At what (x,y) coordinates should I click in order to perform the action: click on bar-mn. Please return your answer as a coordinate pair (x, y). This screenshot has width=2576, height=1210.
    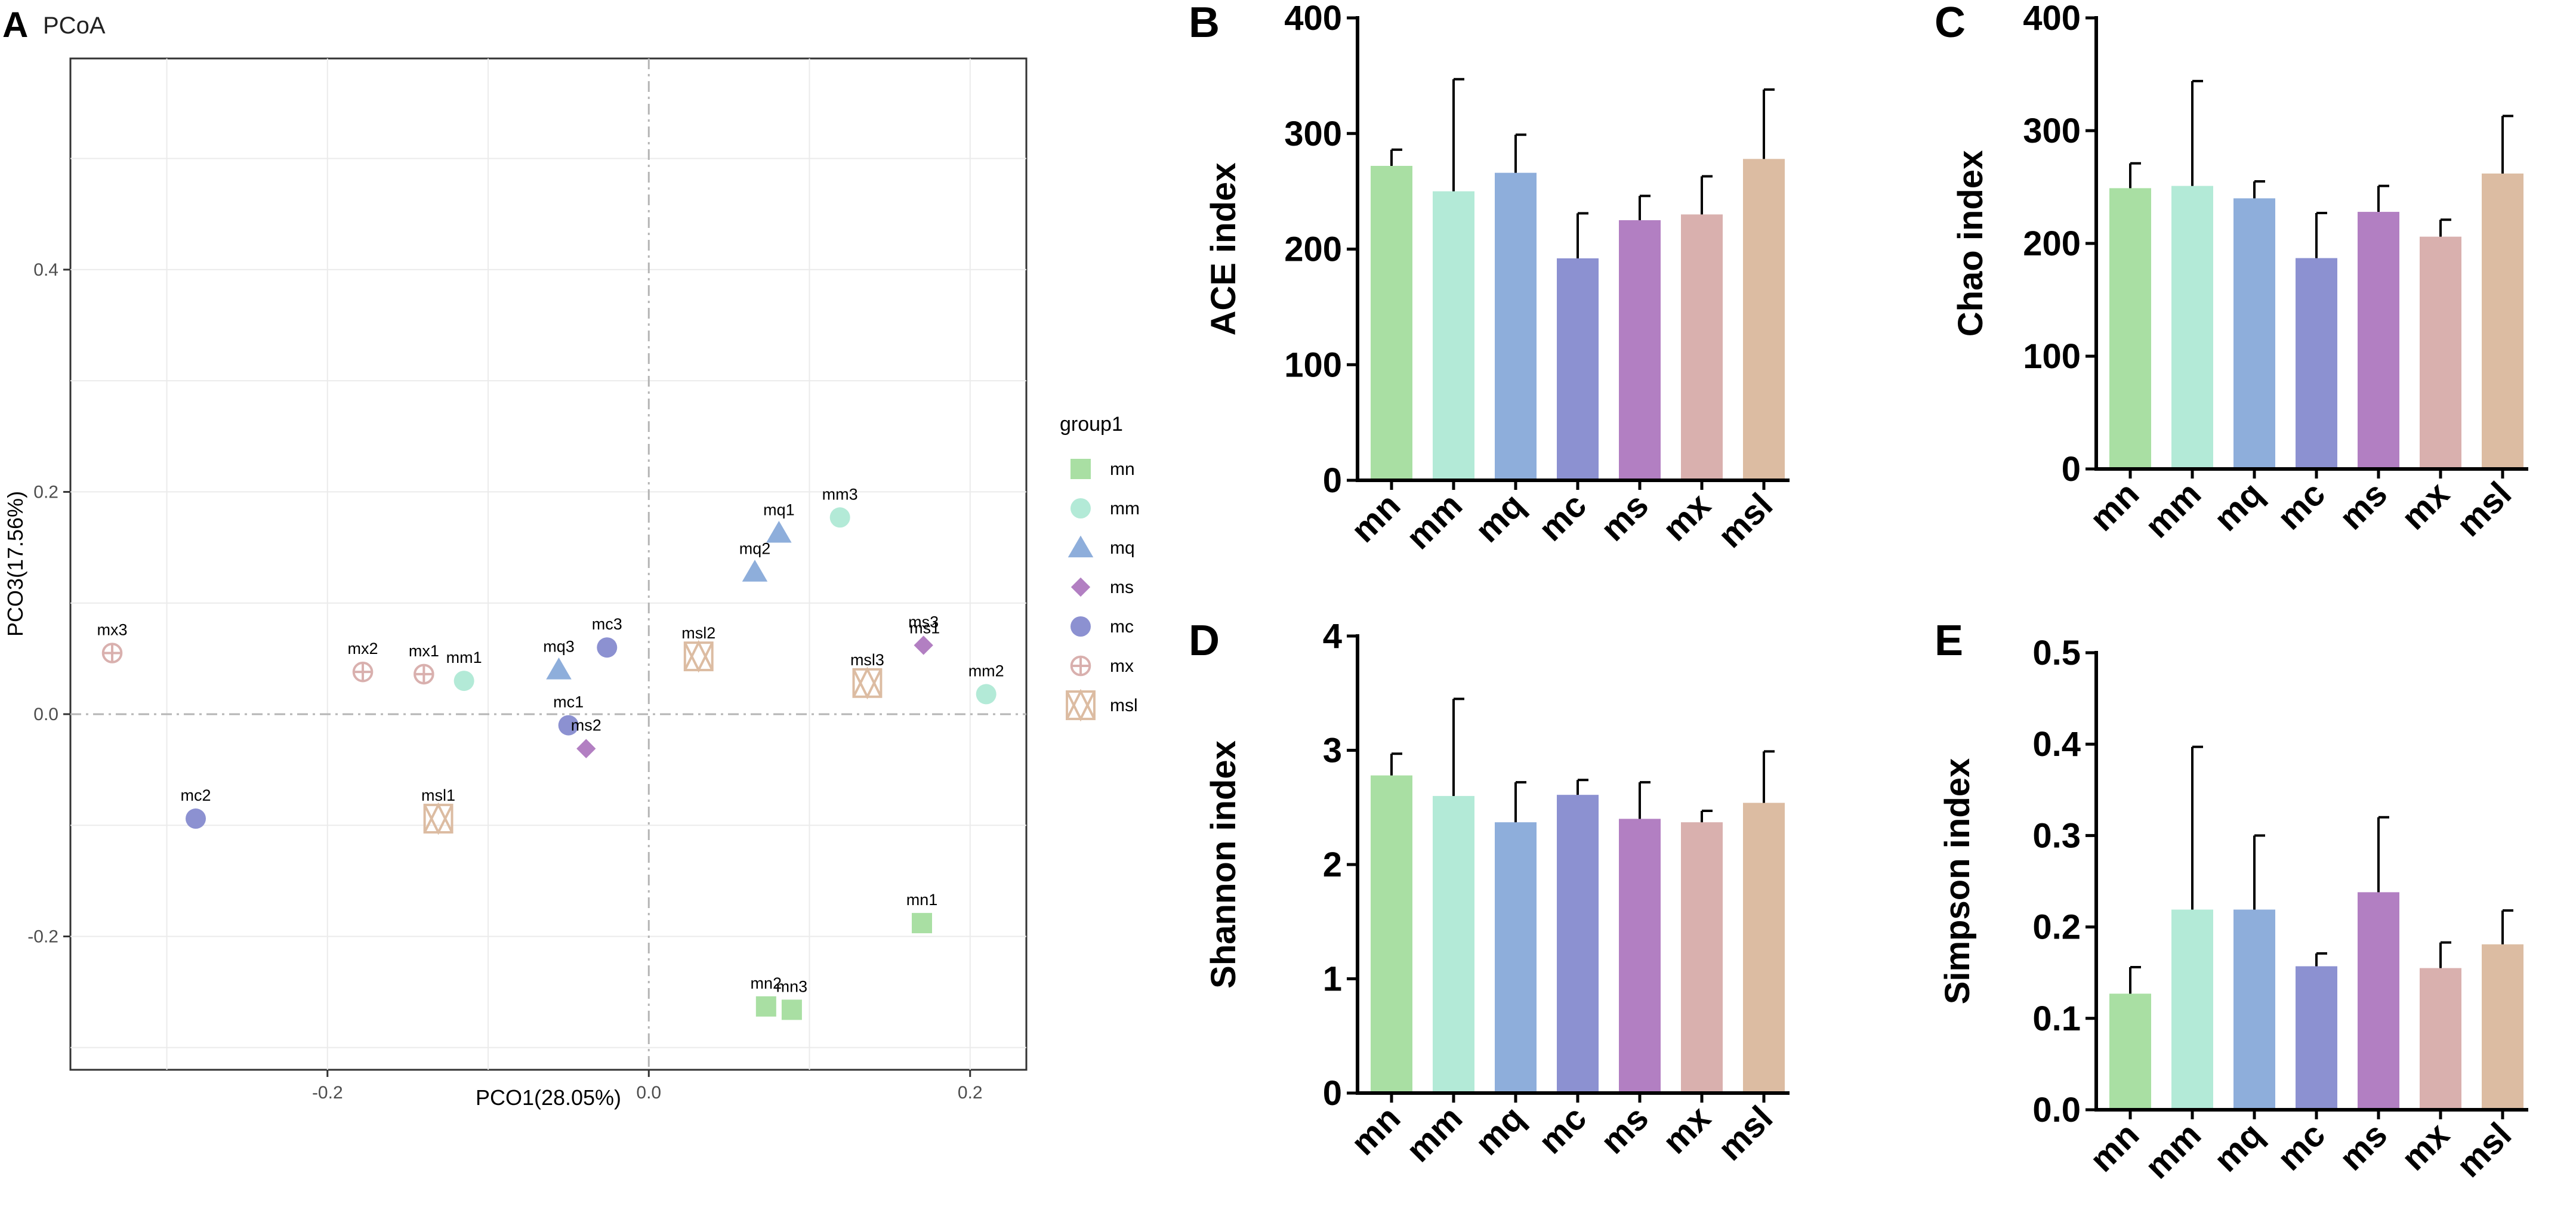
    Looking at the image, I should click on (2130, 329).